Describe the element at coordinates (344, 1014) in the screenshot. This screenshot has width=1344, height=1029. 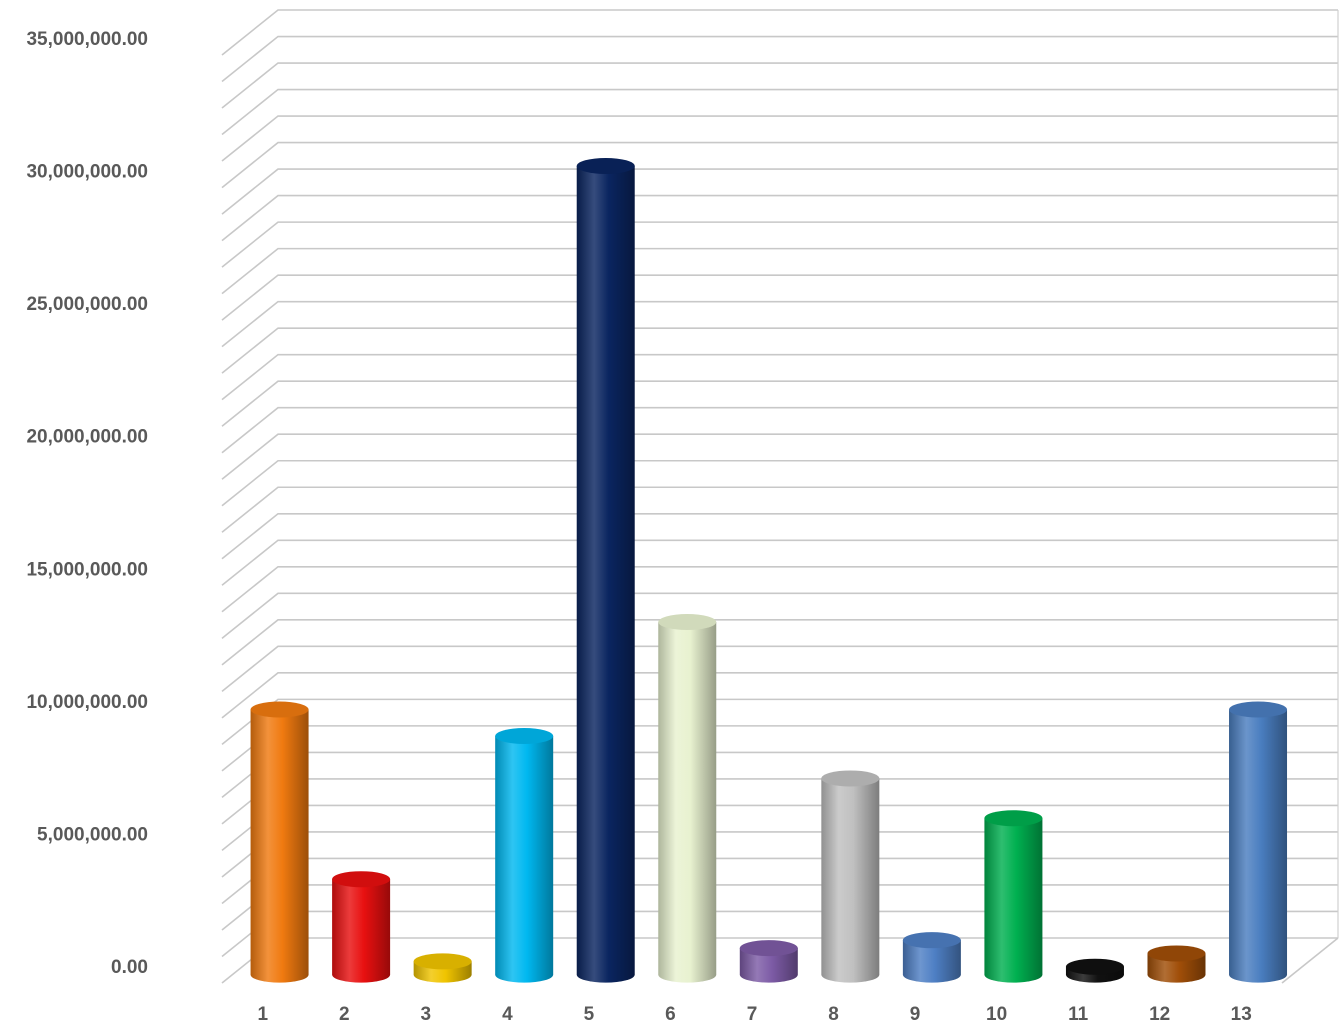
I see `x-tick-label: 2` at that location.